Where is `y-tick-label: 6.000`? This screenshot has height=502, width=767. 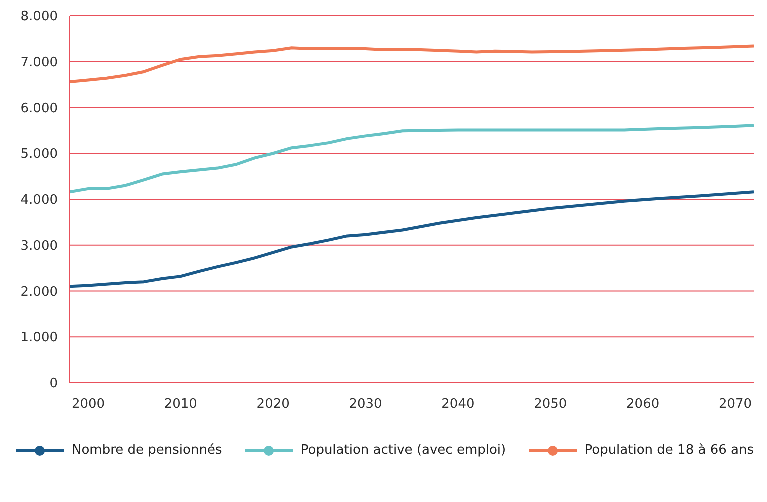 y-tick-label: 6.000 is located at coordinates (39, 108).